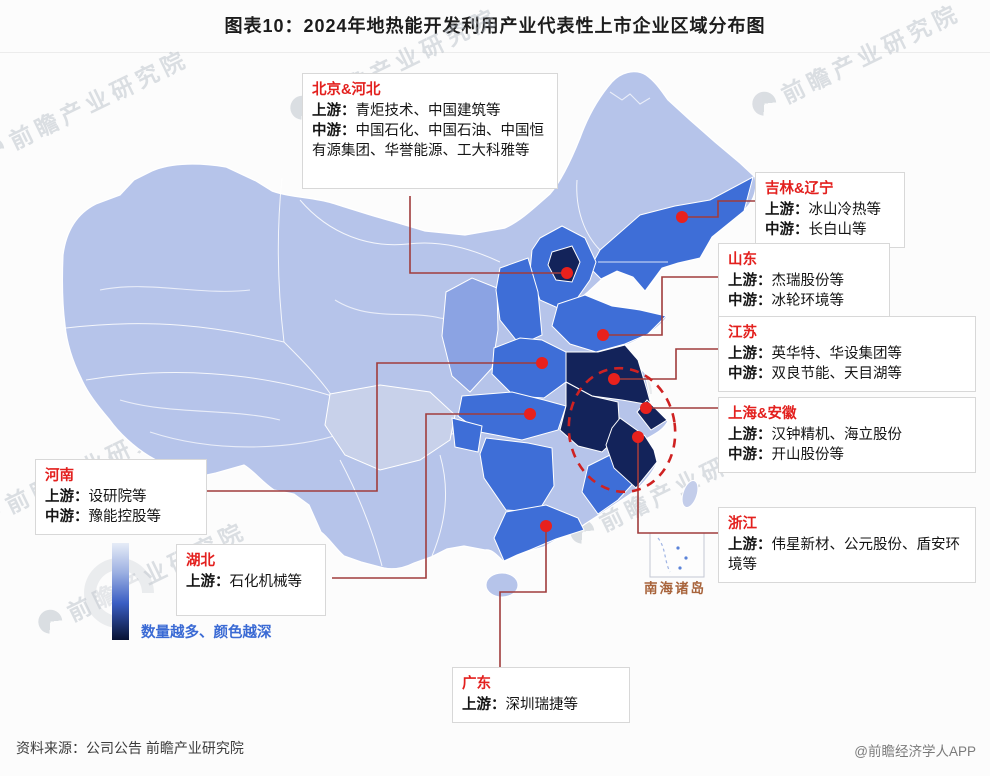  What do you see at coordinates (467, 435) in the screenshot?
I see `province-chongqing` at bounding box center [467, 435].